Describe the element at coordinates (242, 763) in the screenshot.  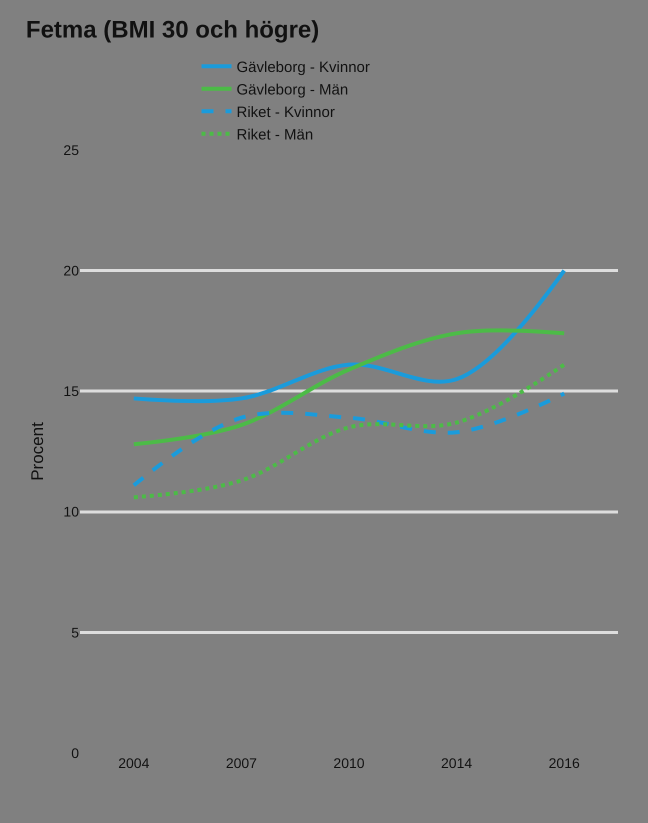
I see `x-tick-label: 2007` at that location.